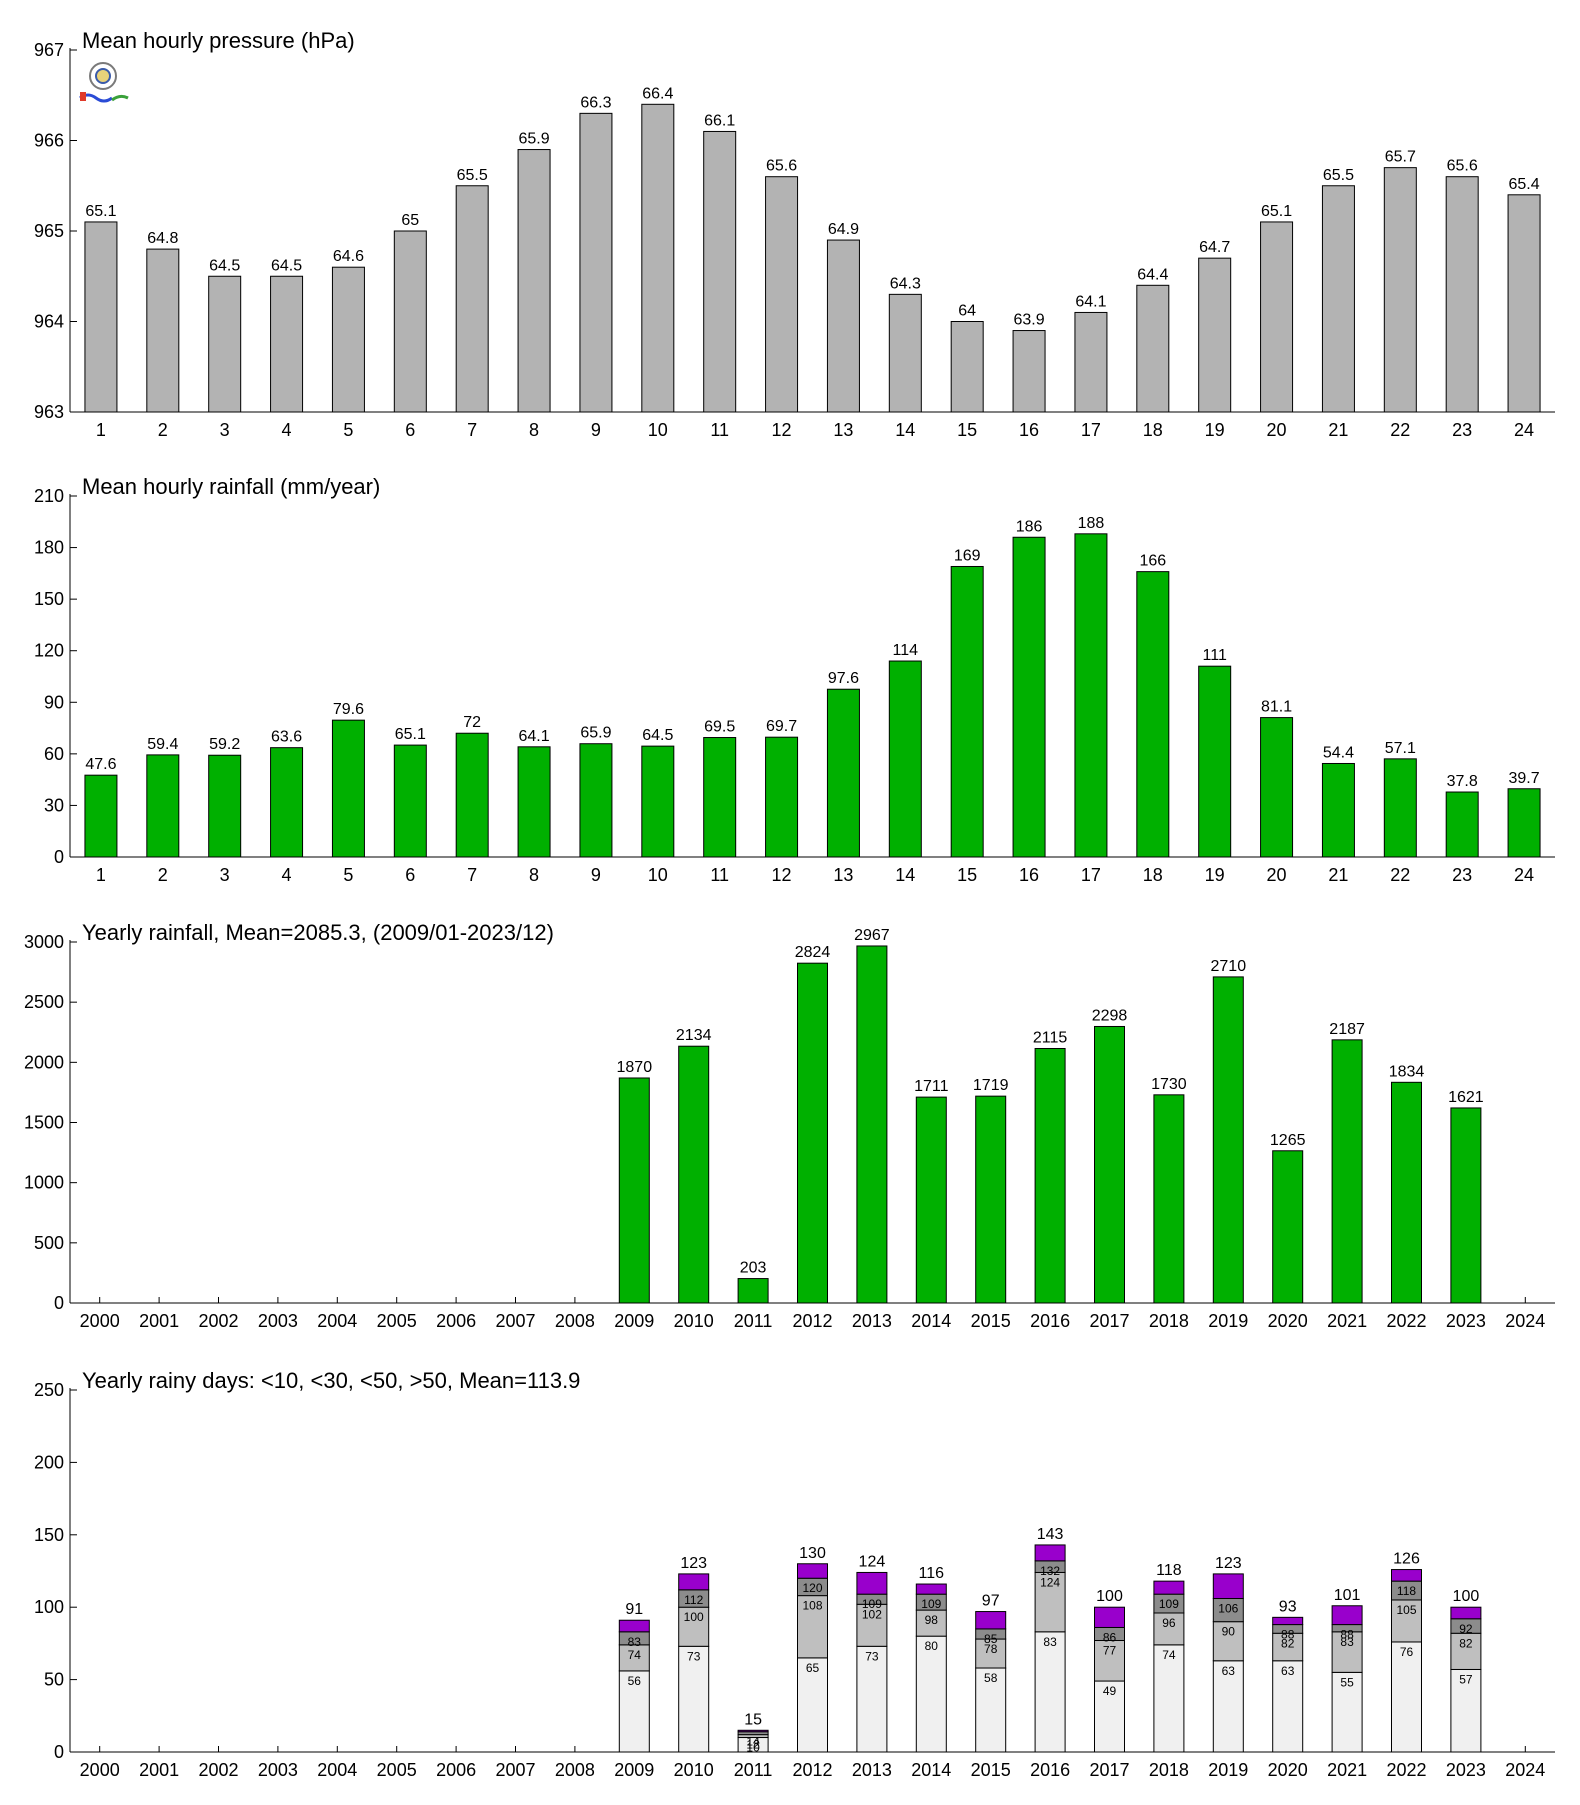  What do you see at coordinates (1276, 211) in the screenshot?
I see `bar-value-label: 65.1` at bounding box center [1276, 211].